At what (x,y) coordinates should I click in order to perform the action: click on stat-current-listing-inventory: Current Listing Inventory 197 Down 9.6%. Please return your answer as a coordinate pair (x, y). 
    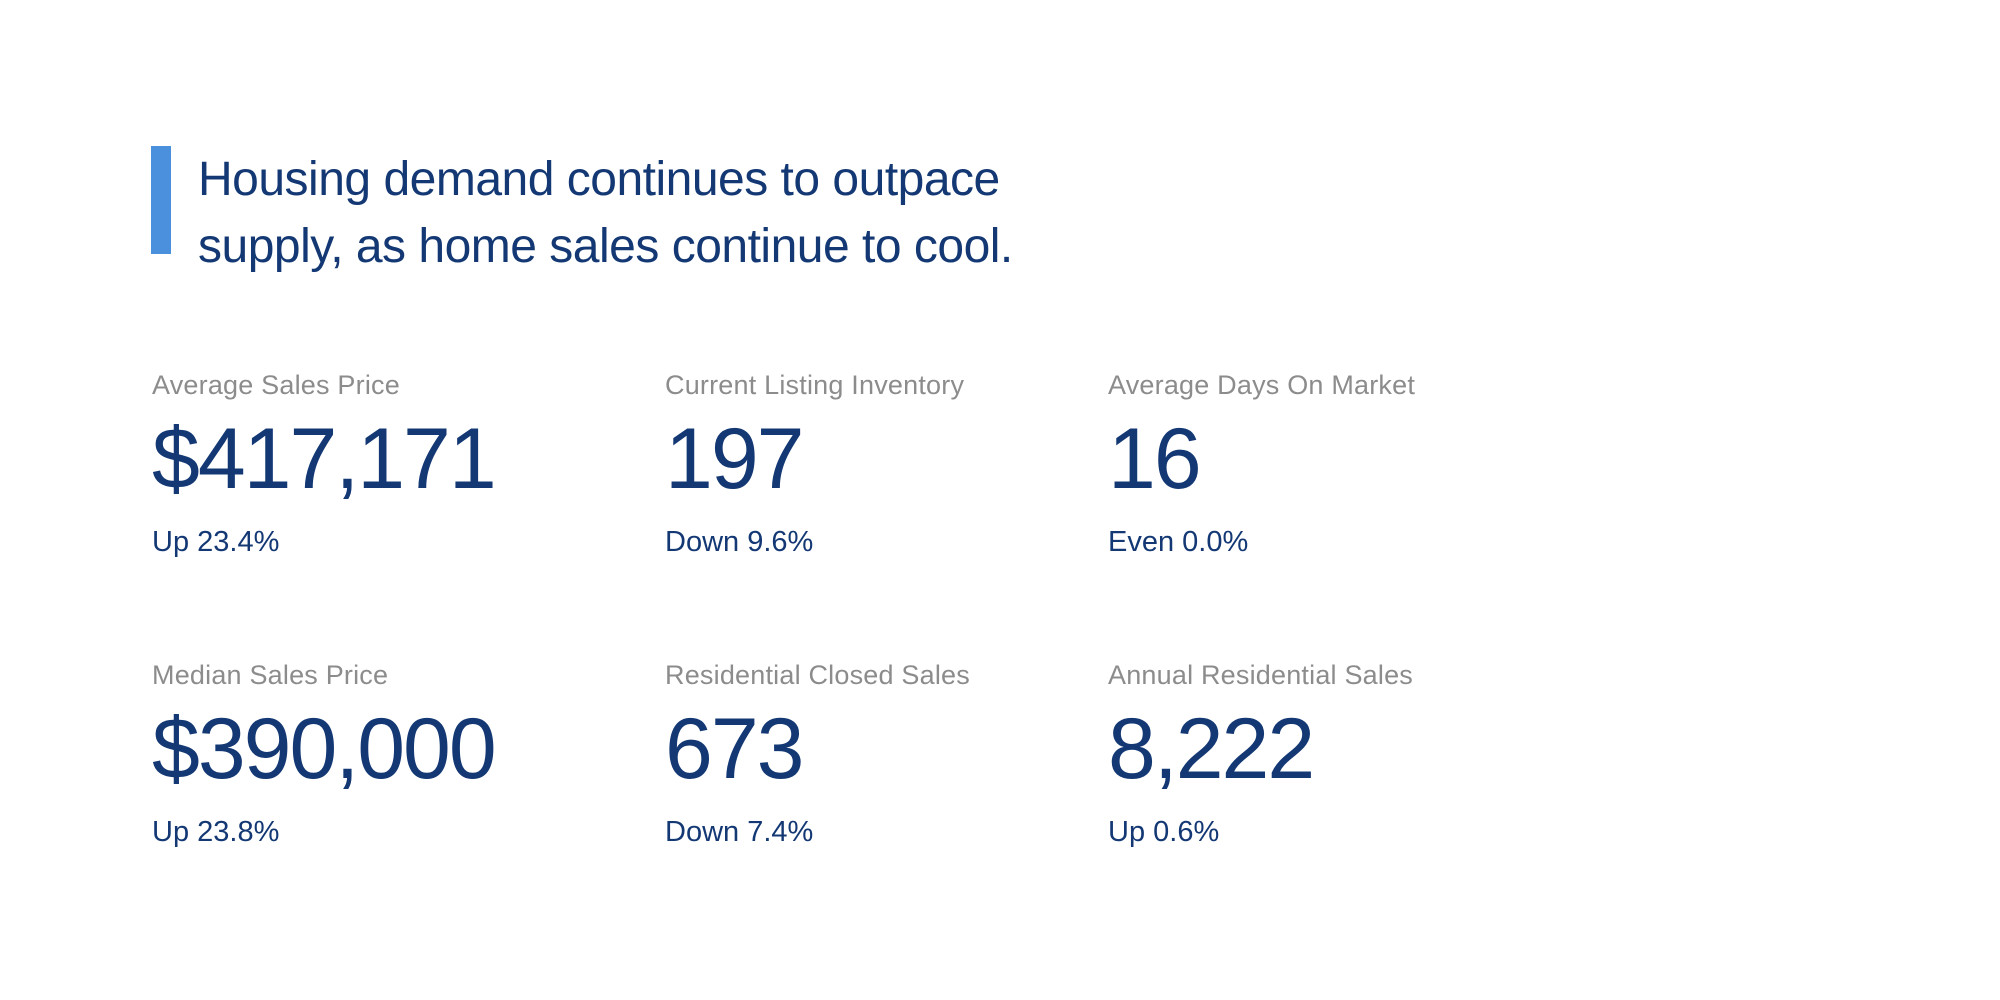
    Looking at the image, I should click on (886, 465).